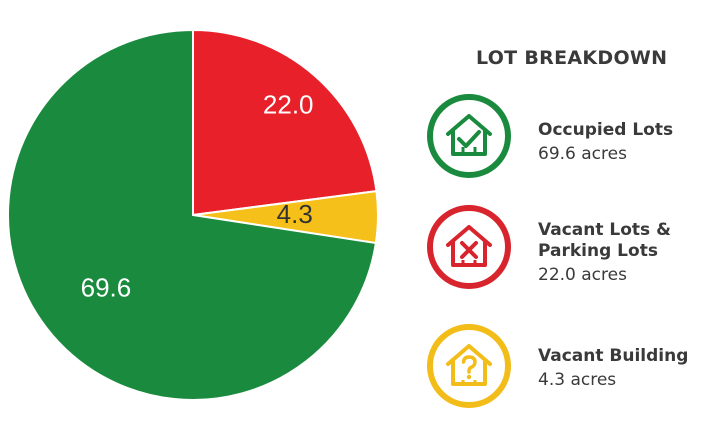 The height and width of the screenshot is (430, 718). I want to click on legend-item-name-line-1: Vacant Lots &, so click(604, 230).